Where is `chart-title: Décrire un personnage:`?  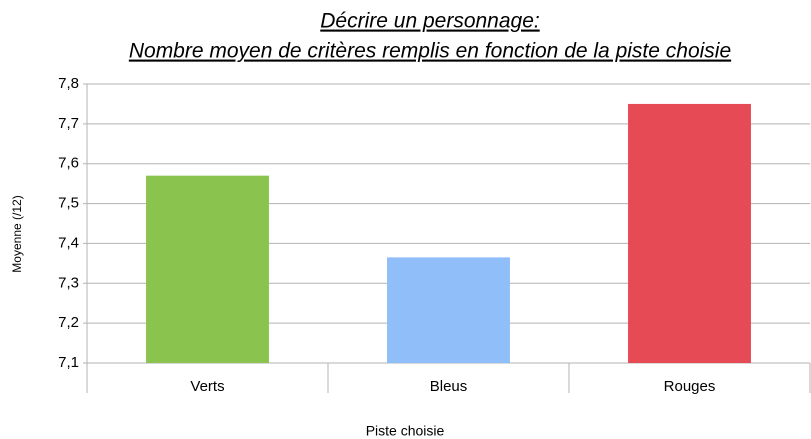 chart-title: Décrire un personnage: is located at coordinates (429, 21).